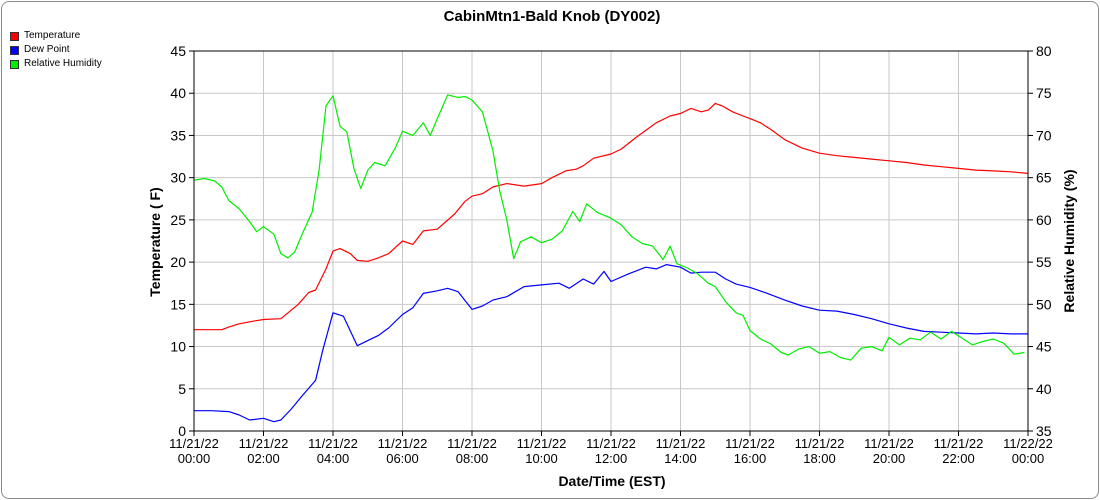 This screenshot has width=1100, height=500. I want to click on x-tick-time: 12:00, so click(611, 458).